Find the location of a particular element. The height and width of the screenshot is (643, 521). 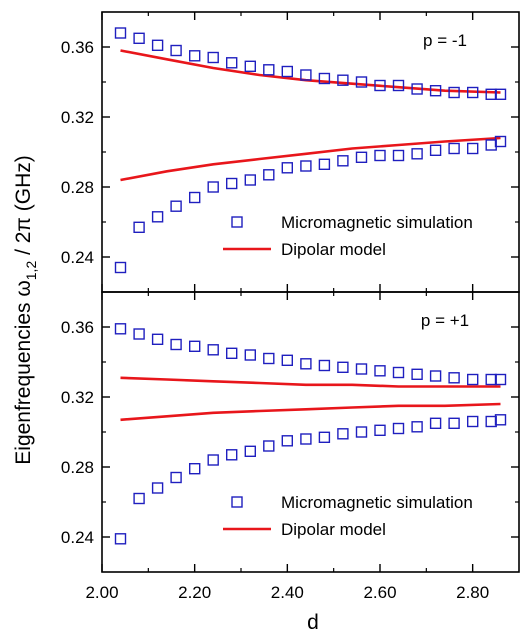

x-tick-label: 2.00 is located at coordinates (101, 592).